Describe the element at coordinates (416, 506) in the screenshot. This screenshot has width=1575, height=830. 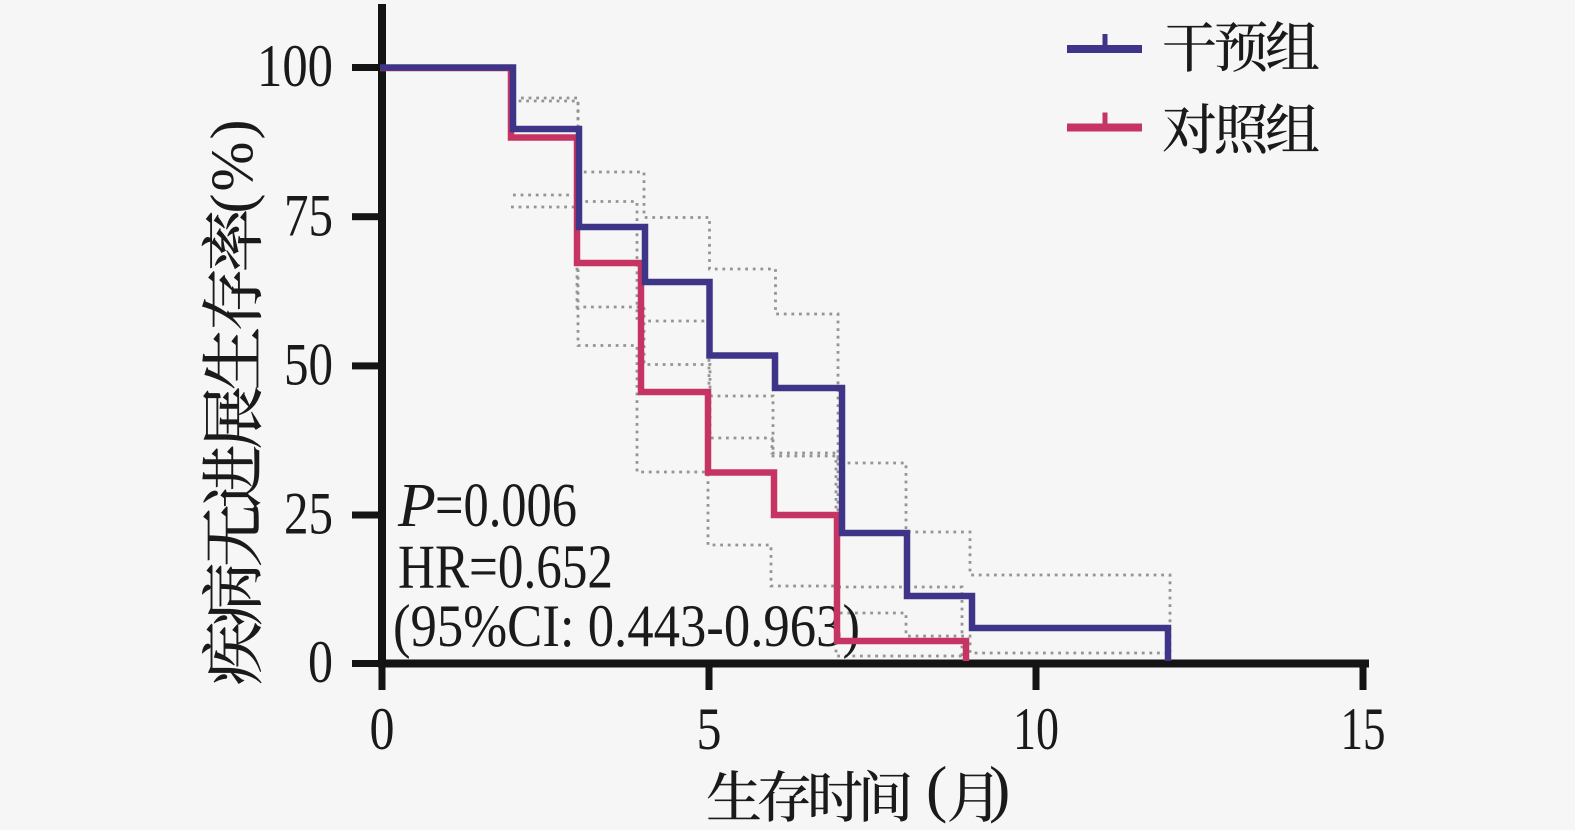
I see `svg-text: P` at that location.